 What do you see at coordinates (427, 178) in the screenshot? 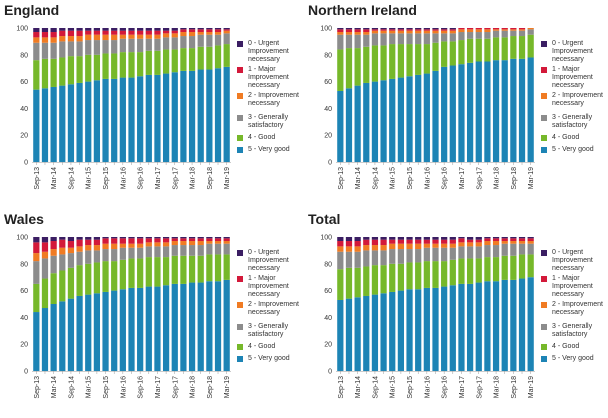
I see `x-tick-label: Mar-16` at bounding box center [427, 178].